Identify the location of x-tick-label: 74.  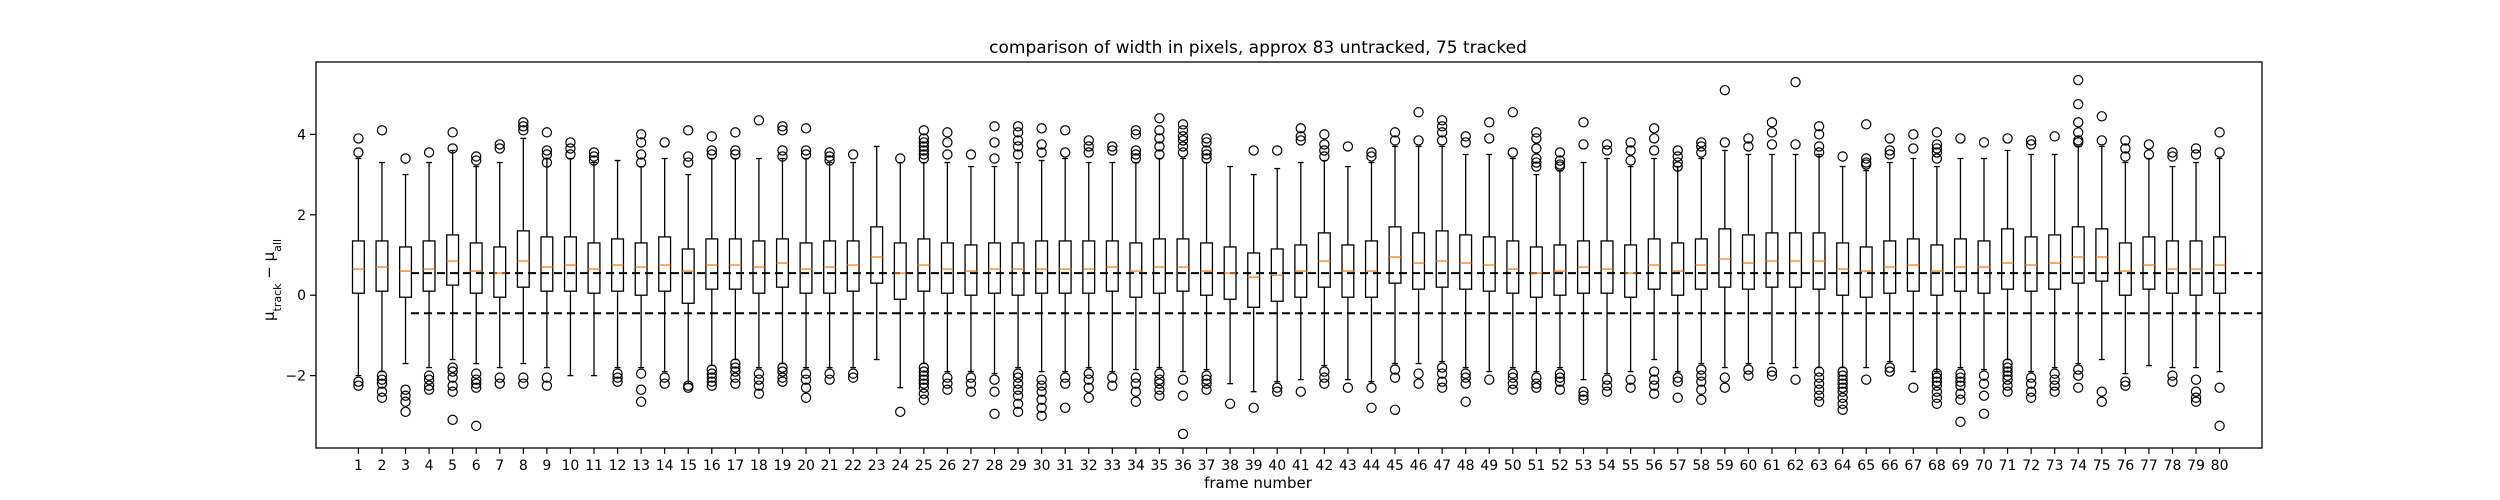
(2078, 466).